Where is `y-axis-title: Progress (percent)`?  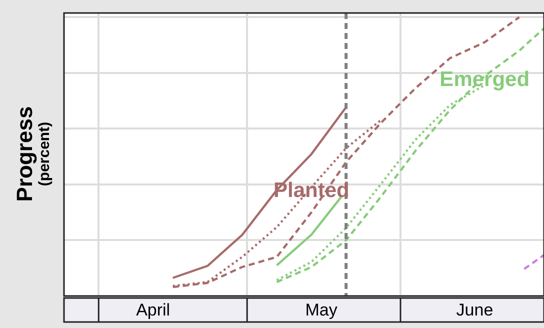 y-axis-title: Progress (percent) is located at coordinates (32, 154).